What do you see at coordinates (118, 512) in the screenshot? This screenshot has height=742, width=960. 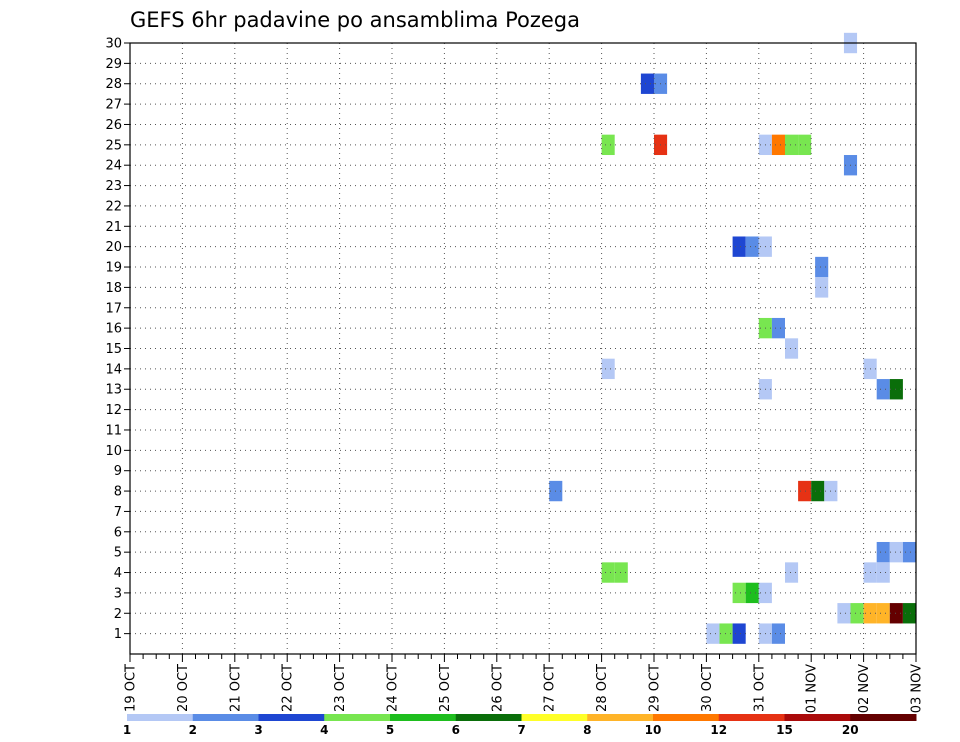 I see `y-tick-label: 7` at bounding box center [118, 512].